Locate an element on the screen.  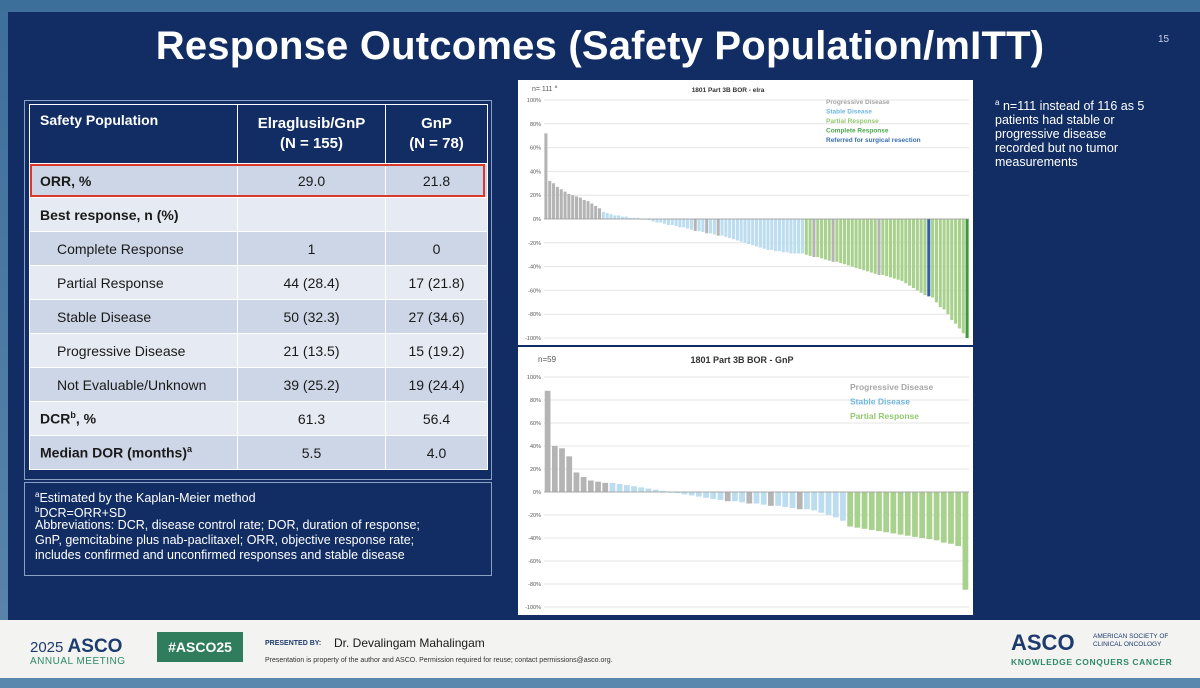
footnote-b-sup: b is located at coordinates (37, 509).